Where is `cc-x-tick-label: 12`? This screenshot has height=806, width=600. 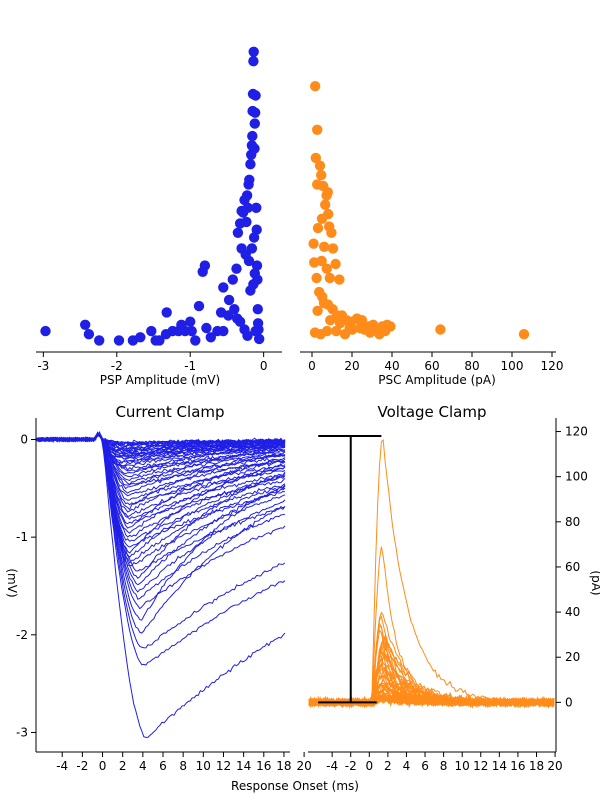 cc-x-tick-label: 12 is located at coordinates (223, 766).